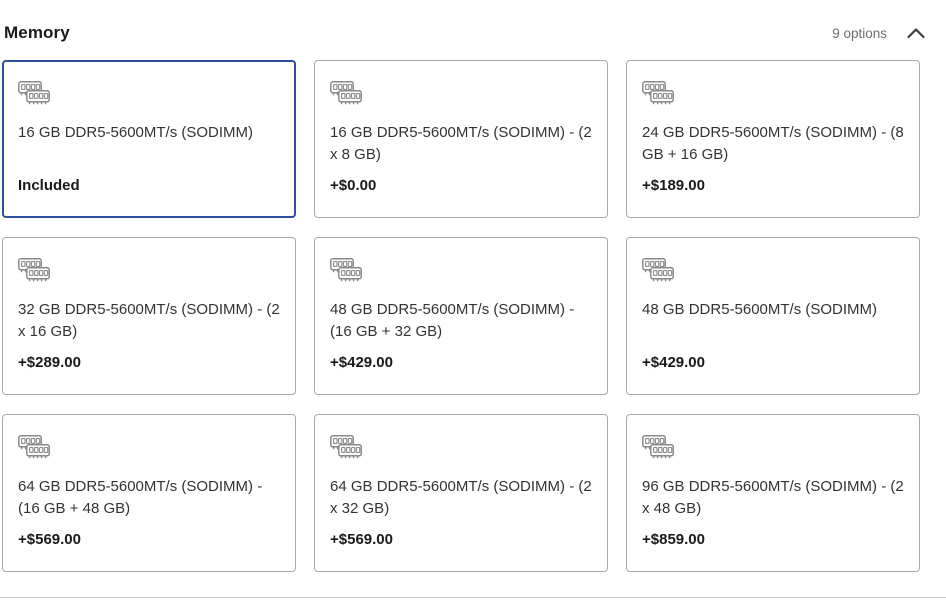 The image size is (946, 611). What do you see at coordinates (673, 539) in the screenshot?
I see `option-price: +$859.00` at bounding box center [673, 539].